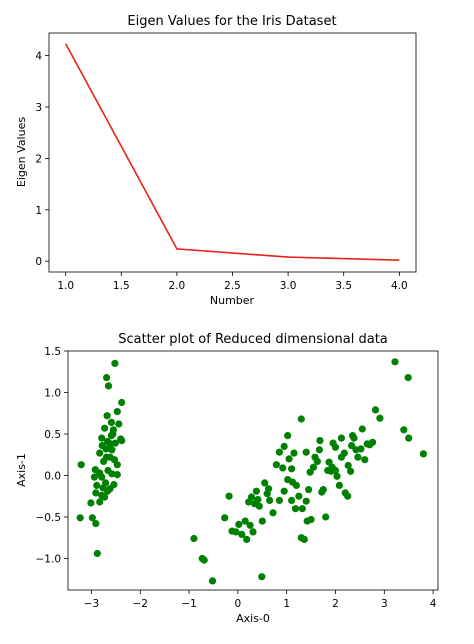 Image resolution: width=474 pixels, height=644 pixels. I want to click on eigen-y-tick-label: 0, so click(38, 262).